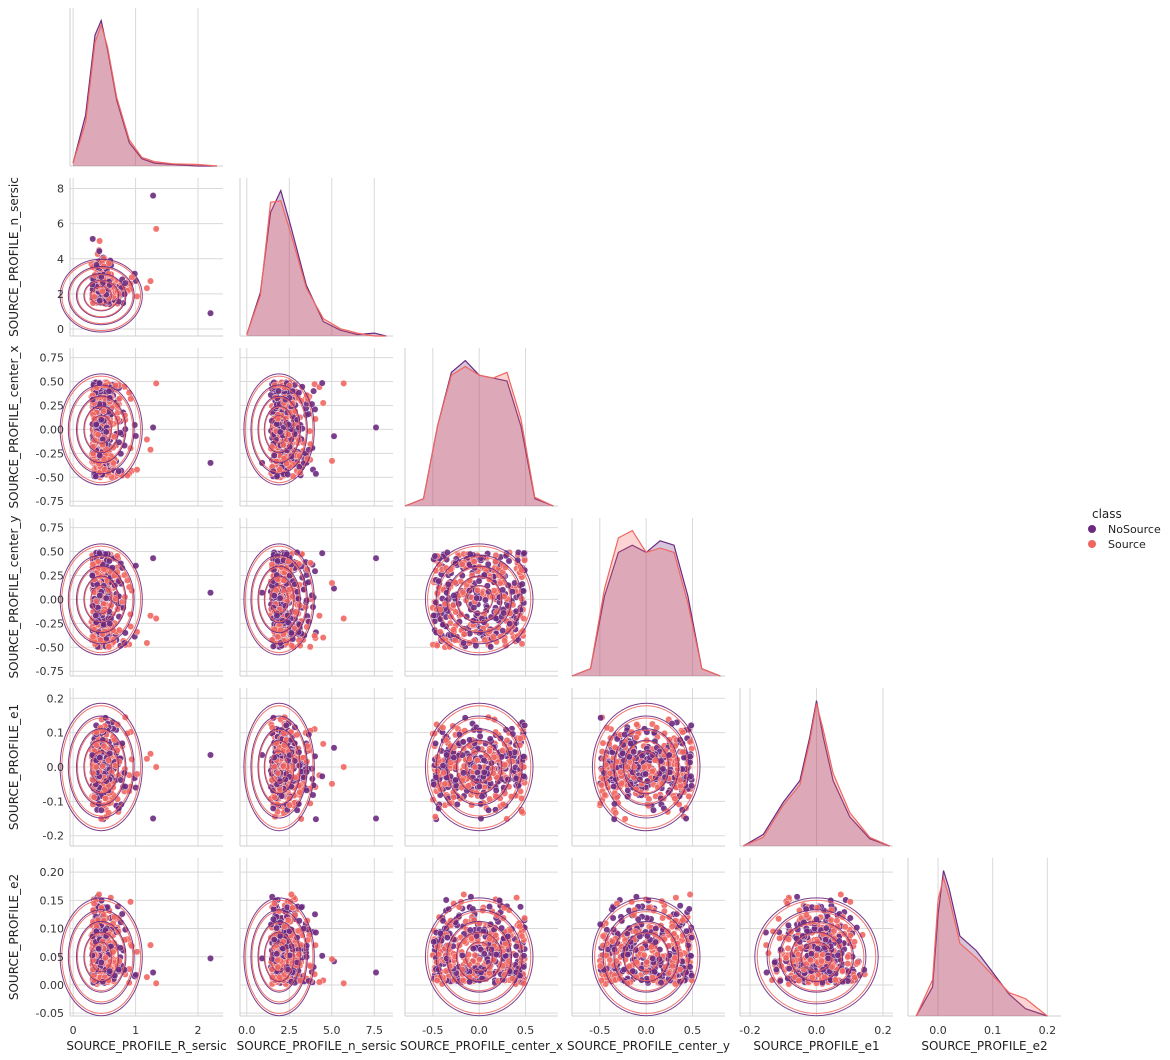  I want to click on y-tick-label: 0.0, so click(56, 767).